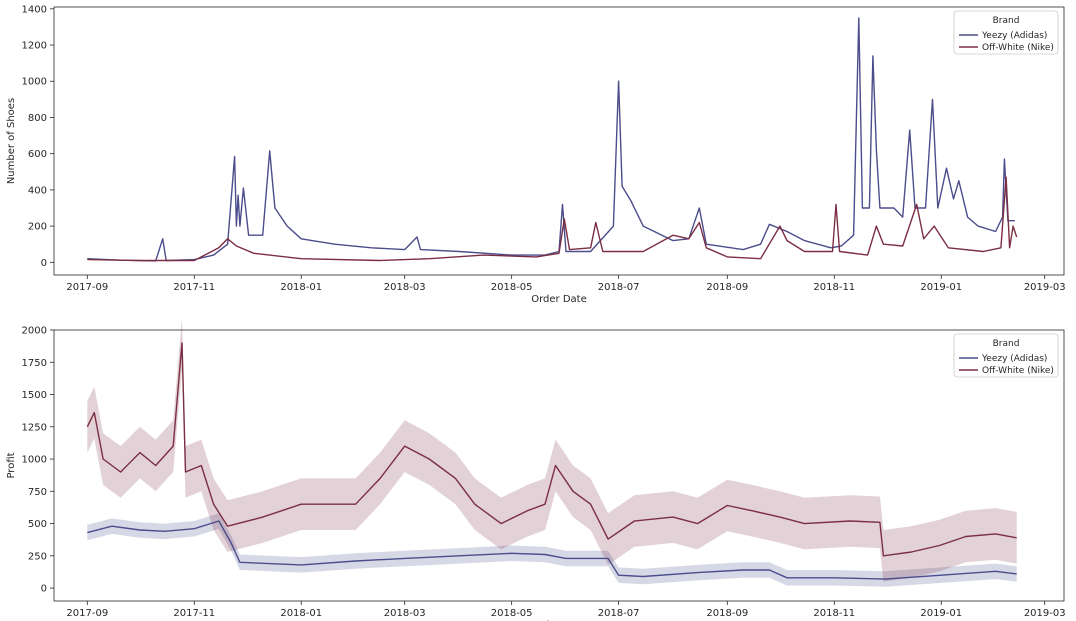 This screenshot has width=1076, height=621. I want to click on y-tick-label: 400, so click(37, 190).